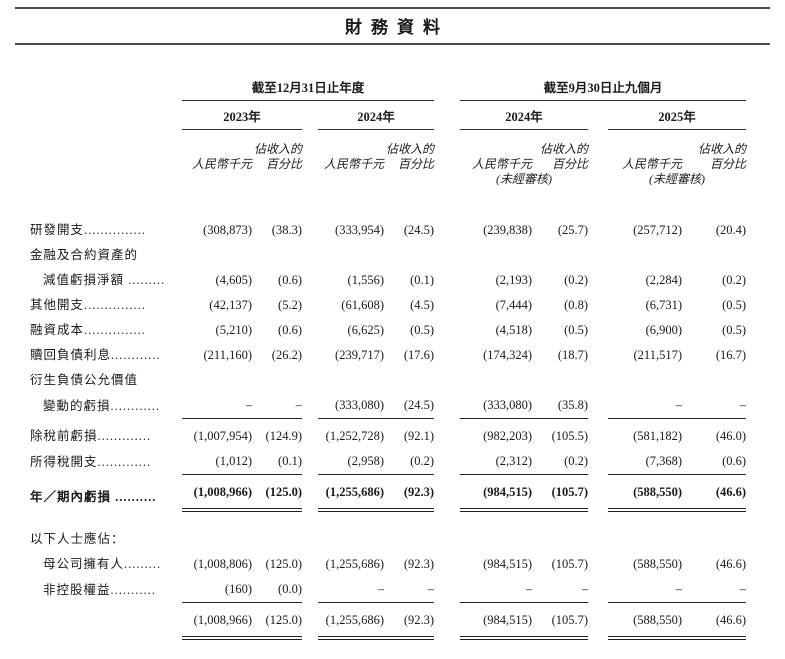  What do you see at coordinates (230, 305) in the screenshot?
I see `amount-cell: (42,137)` at bounding box center [230, 305].